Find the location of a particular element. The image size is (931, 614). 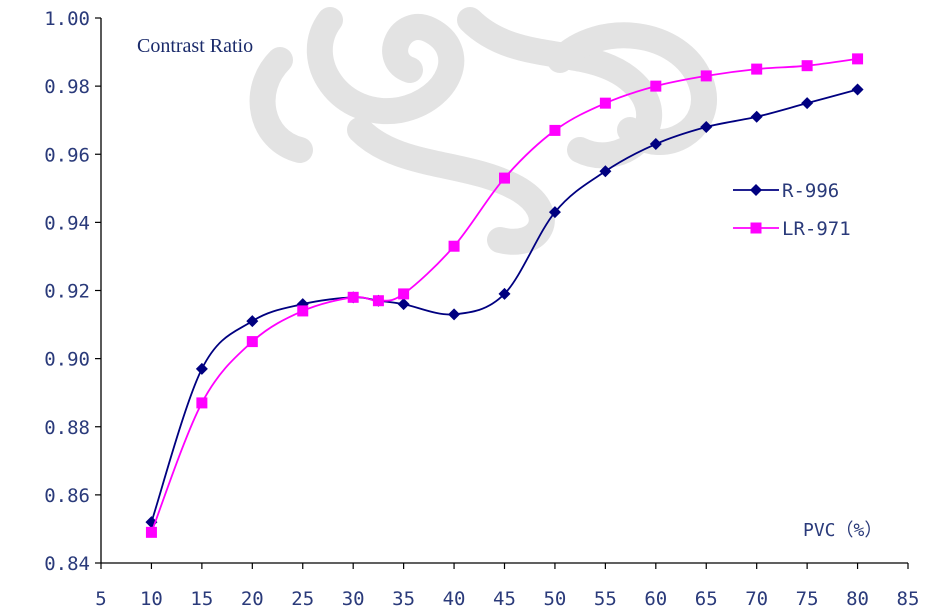

x-tick-label: 70 is located at coordinates (756, 599).